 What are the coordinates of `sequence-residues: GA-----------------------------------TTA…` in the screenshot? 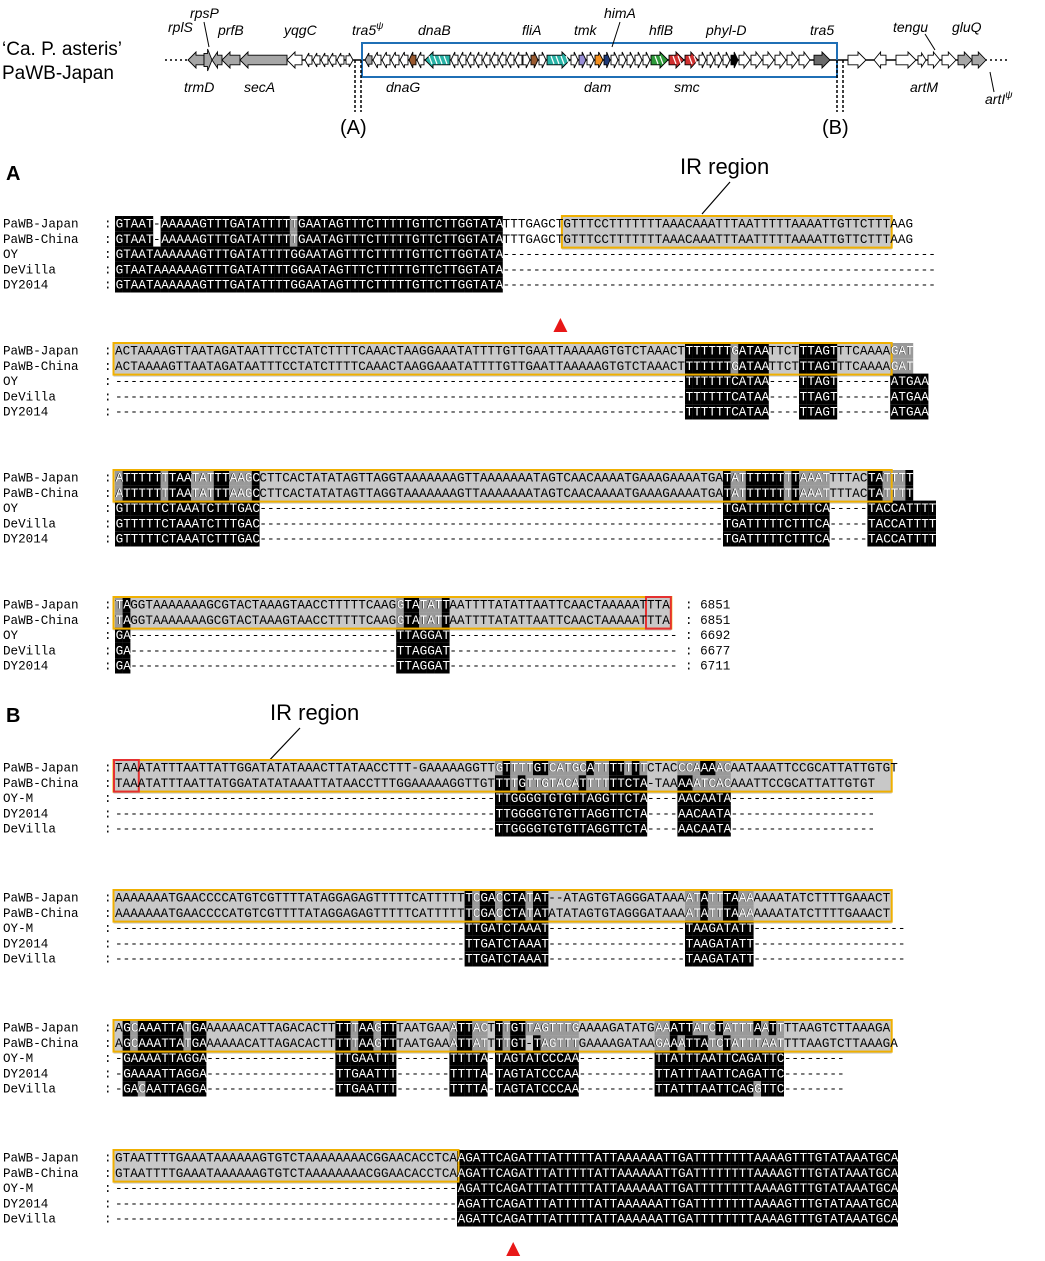 It's located at (396, 667).